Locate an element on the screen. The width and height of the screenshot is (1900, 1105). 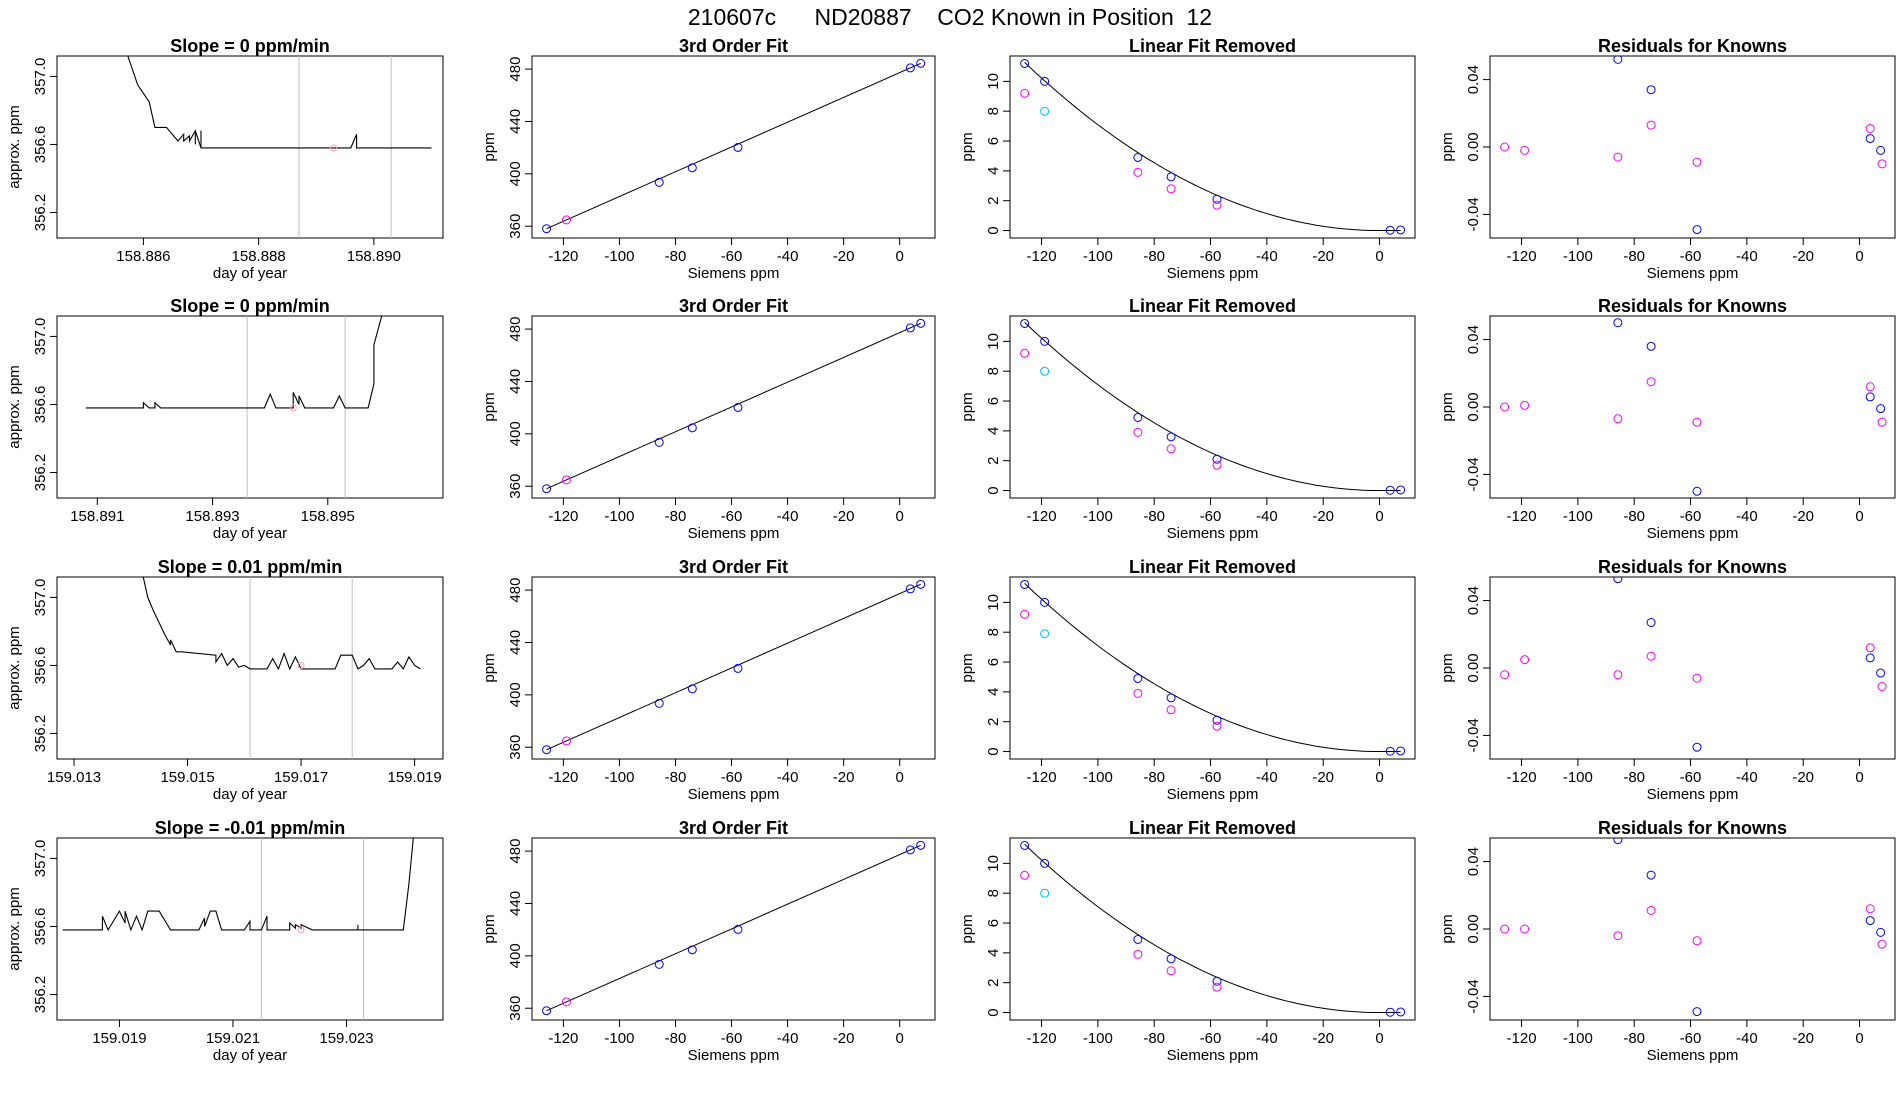
x-tick-label: 158.888 is located at coordinates (259, 256).